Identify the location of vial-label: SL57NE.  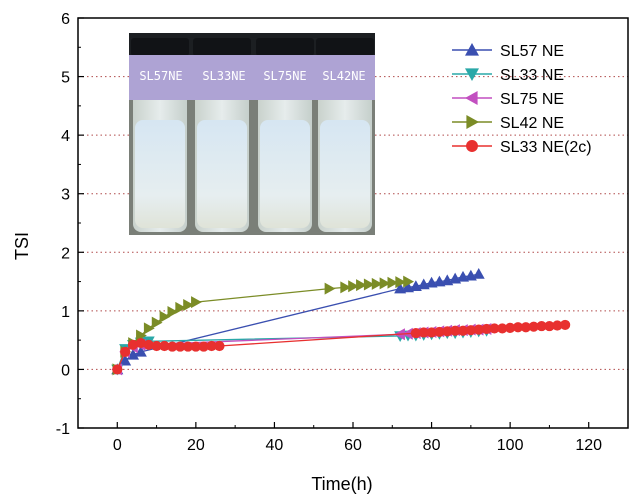
(160, 76).